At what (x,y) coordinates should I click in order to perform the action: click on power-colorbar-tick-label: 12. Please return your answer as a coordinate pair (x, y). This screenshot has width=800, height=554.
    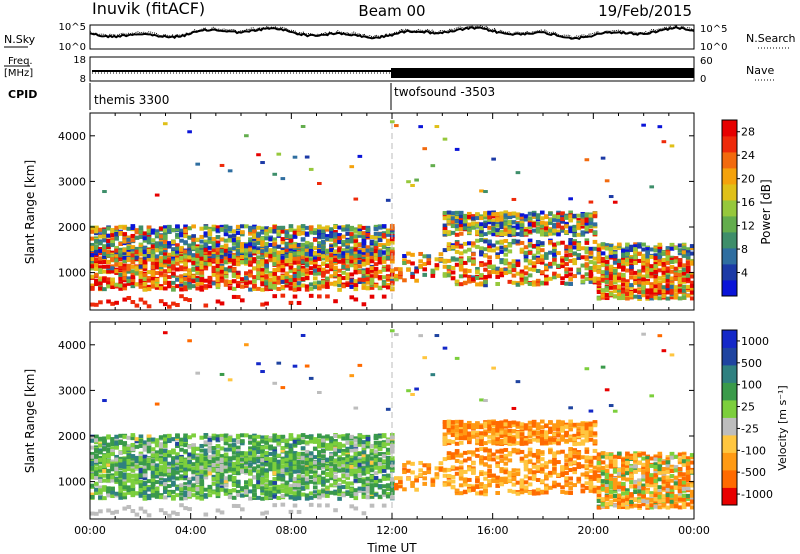
    Looking at the image, I should click on (748, 226).